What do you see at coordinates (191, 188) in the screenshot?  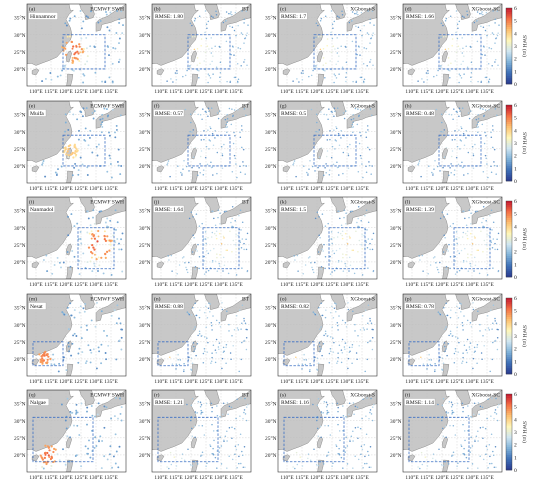 I see `x-tick-label: 120°E` at bounding box center [191, 188].